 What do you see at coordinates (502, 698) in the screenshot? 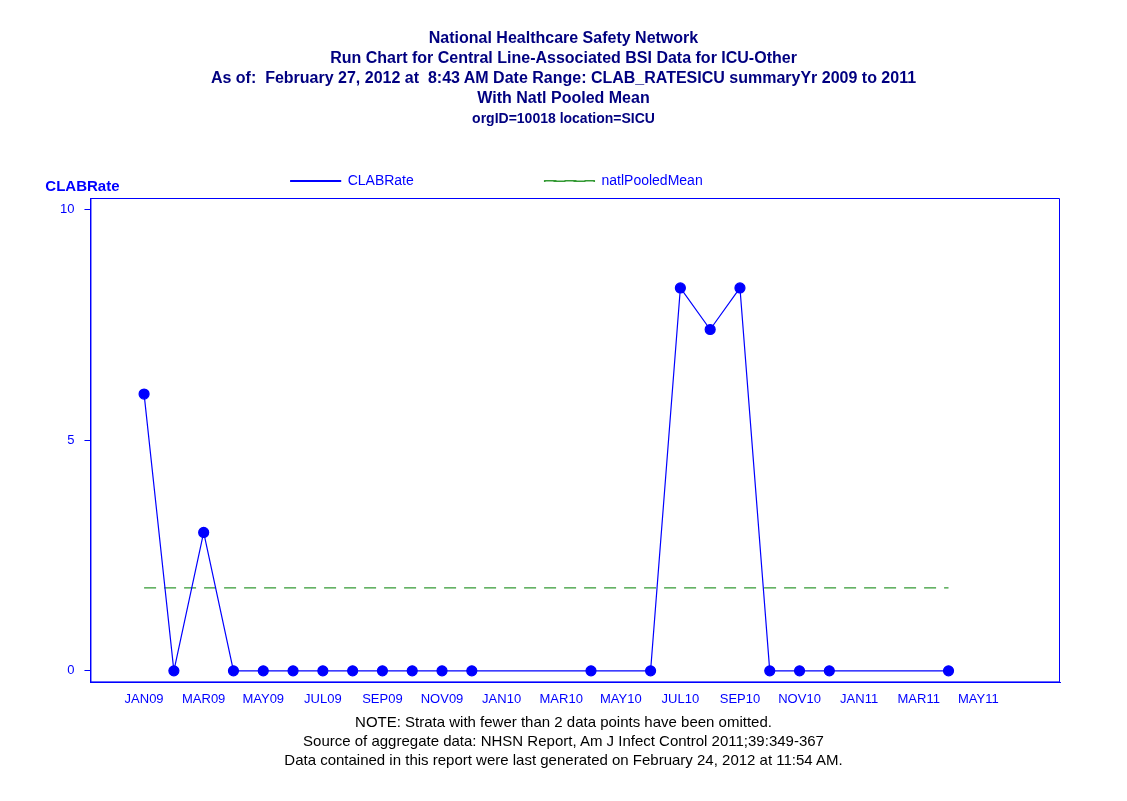
I see `x-tick-label: JAN10` at bounding box center [502, 698].